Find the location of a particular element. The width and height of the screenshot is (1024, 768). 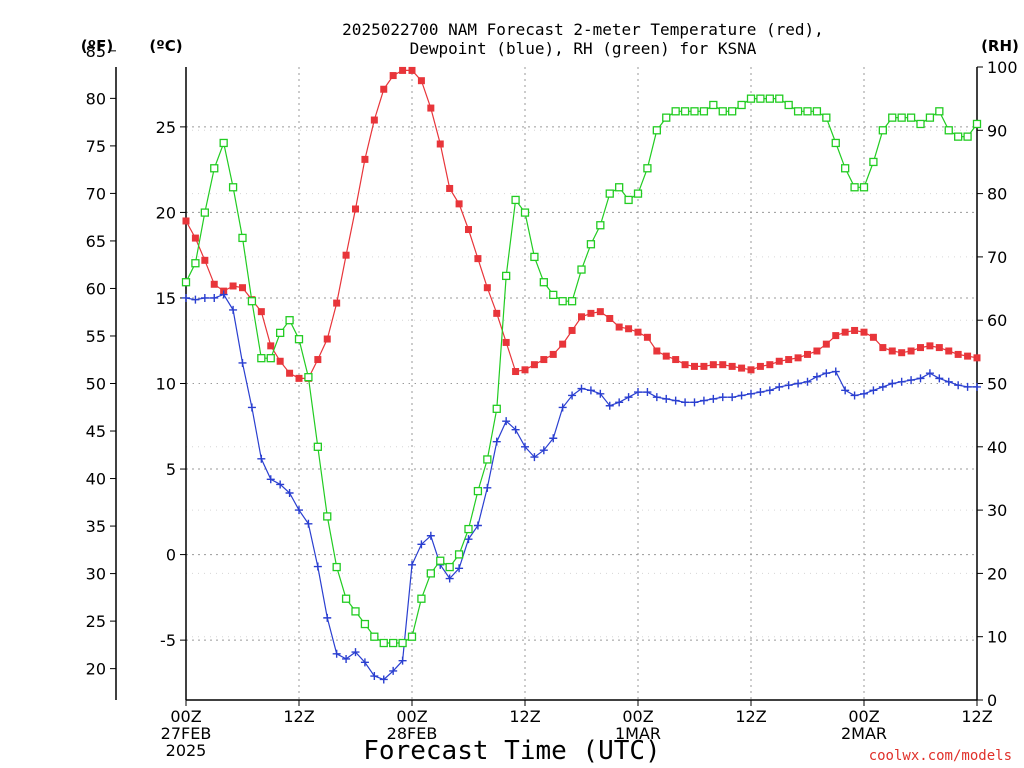

celsius-unit-label: (ºC) is located at coordinates (165, 46).